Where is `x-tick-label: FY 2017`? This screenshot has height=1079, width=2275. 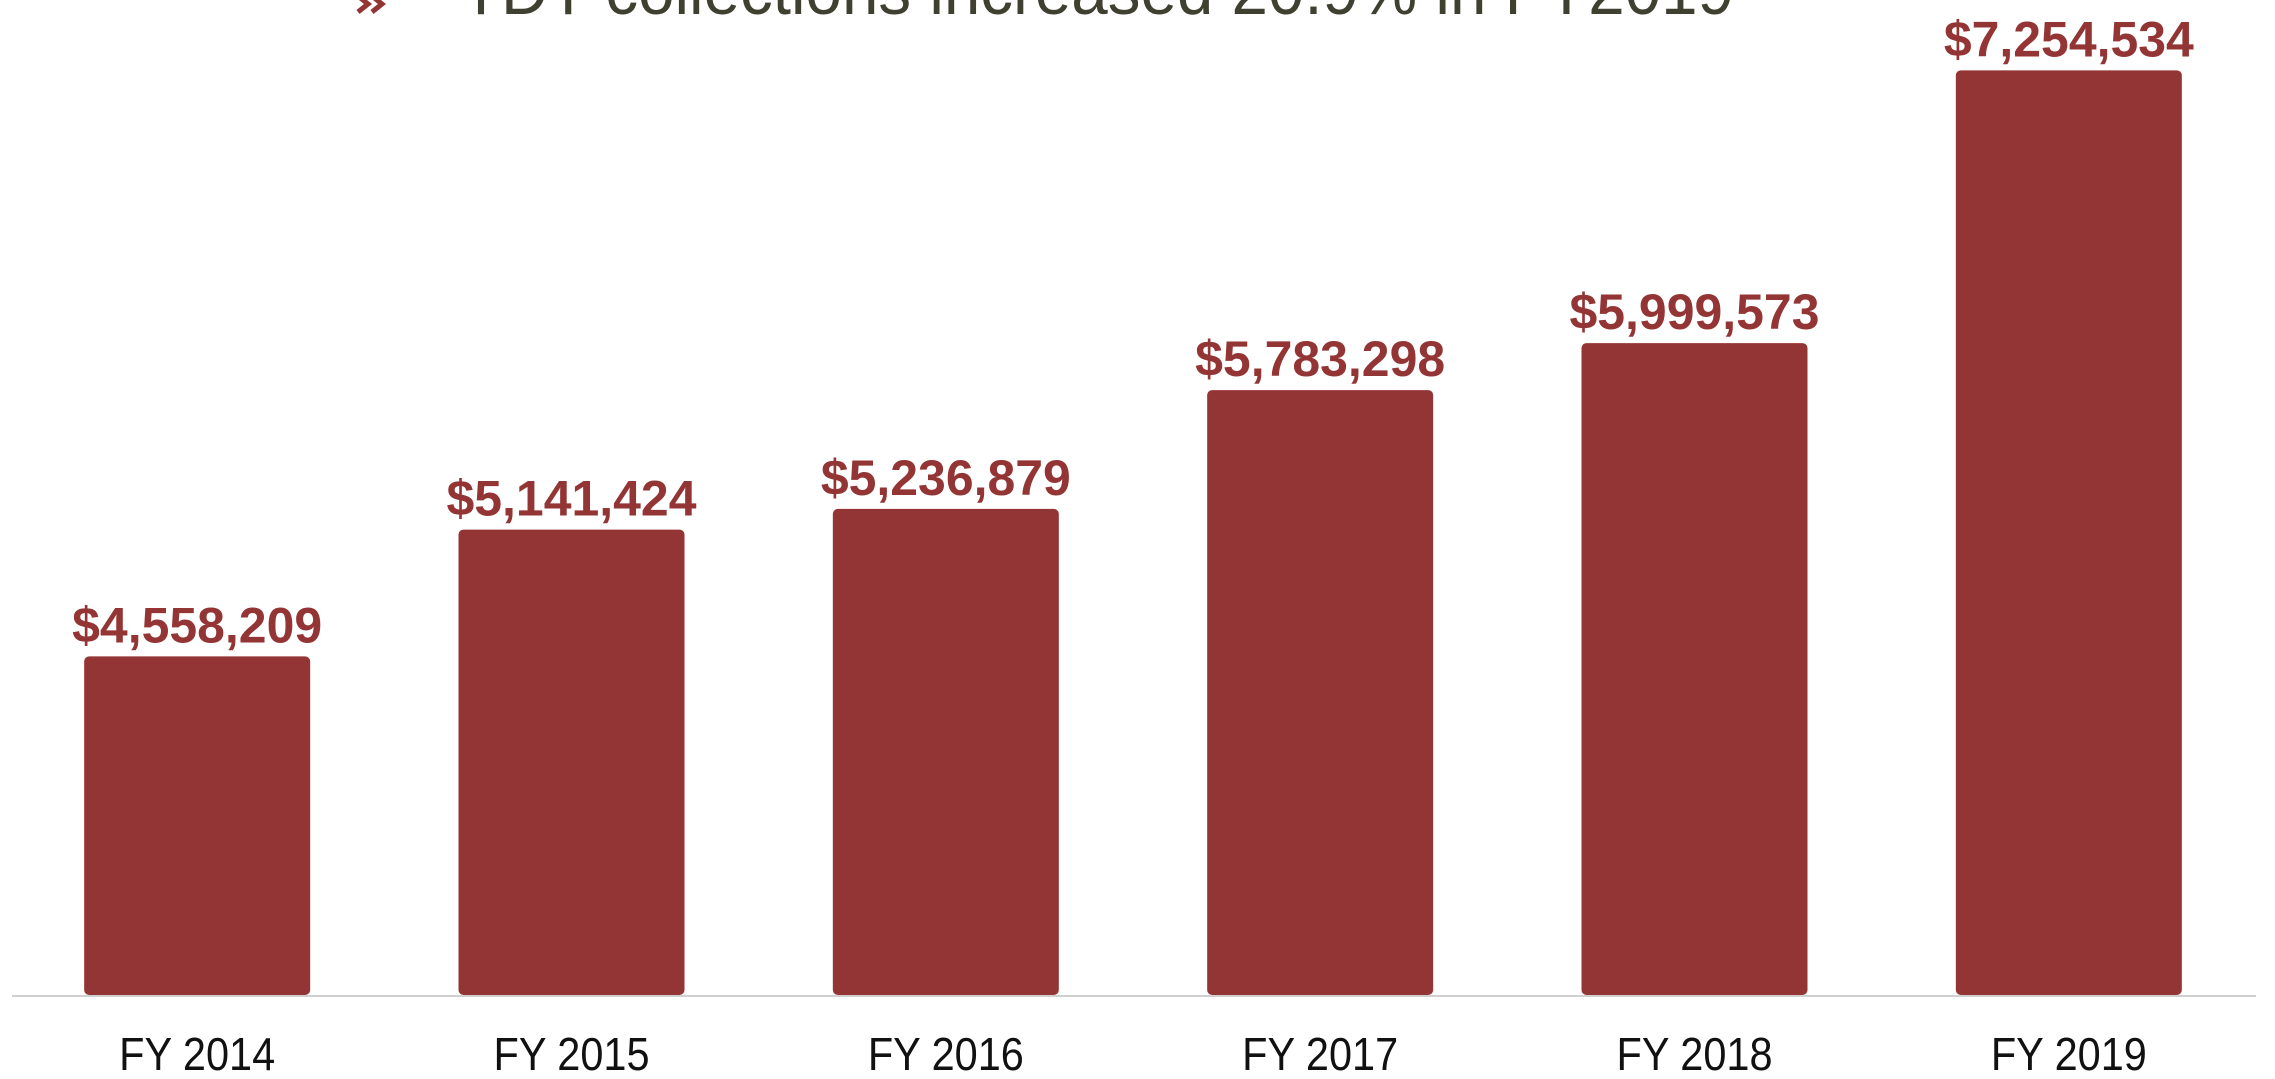
x-tick-label: FY 2017 is located at coordinates (1320, 1053).